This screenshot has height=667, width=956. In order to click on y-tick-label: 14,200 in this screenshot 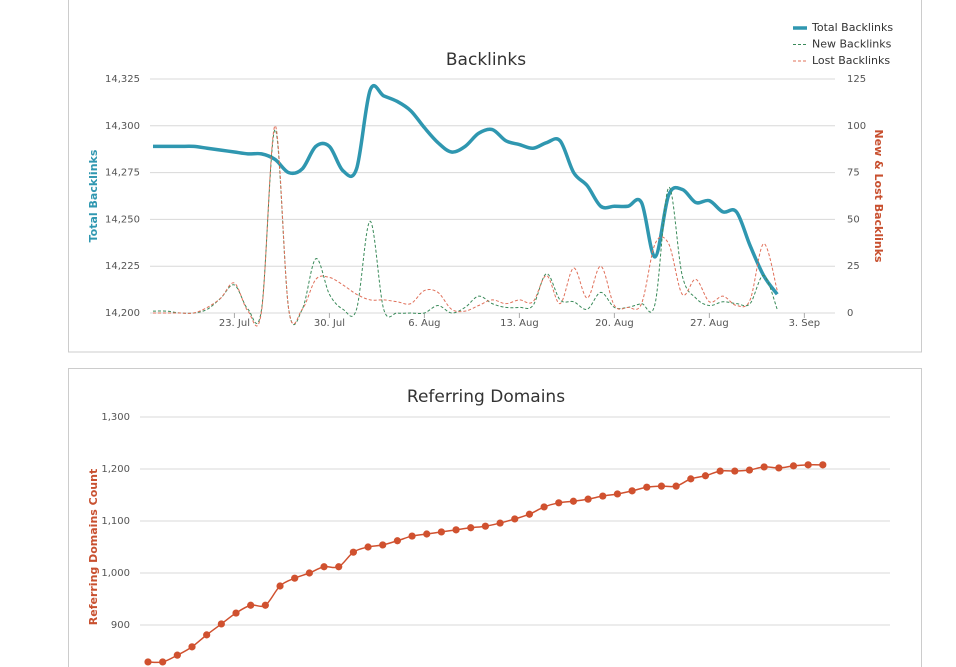, I will do `click(122, 313)`.